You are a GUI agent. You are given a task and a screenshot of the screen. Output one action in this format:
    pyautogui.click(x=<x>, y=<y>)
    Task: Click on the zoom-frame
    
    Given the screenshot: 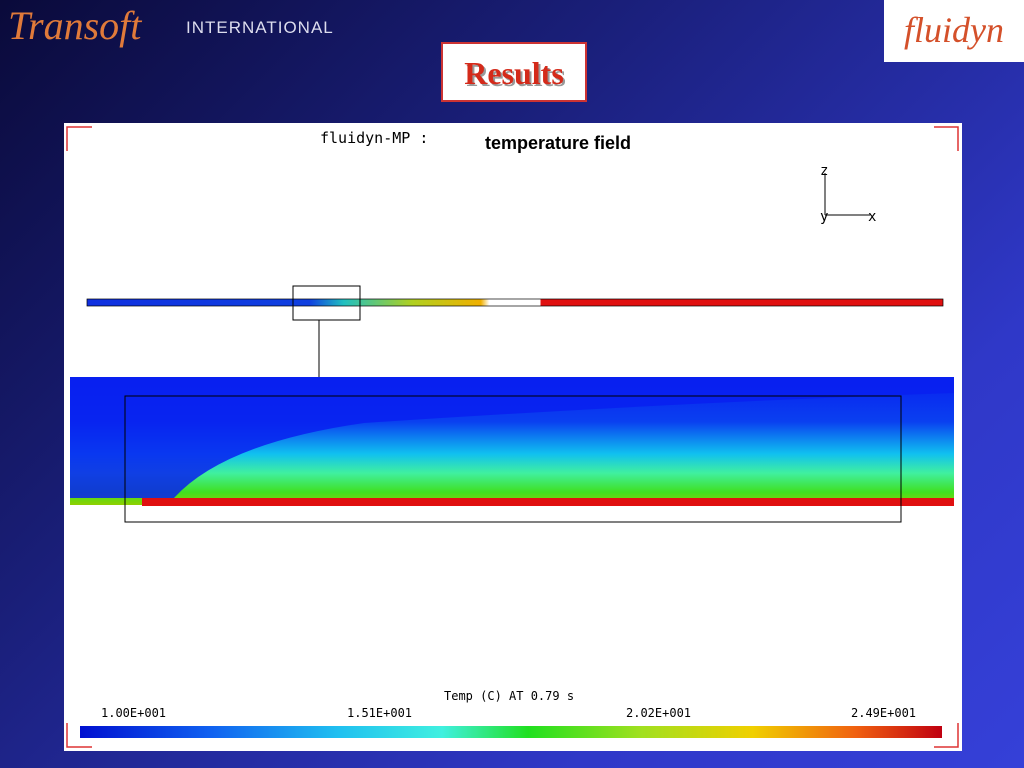 What is the action you would take?
    pyautogui.click(x=513, y=459)
    